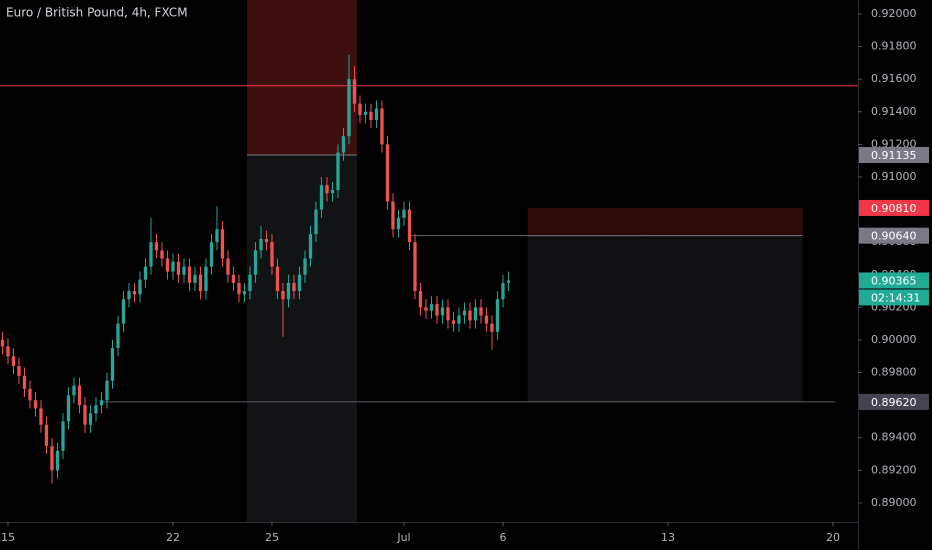 The width and height of the screenshot is (932, 550). Describe the element at coordinates (173, 537) in the screenshot. I see `x-tick-label: 22` at that location.